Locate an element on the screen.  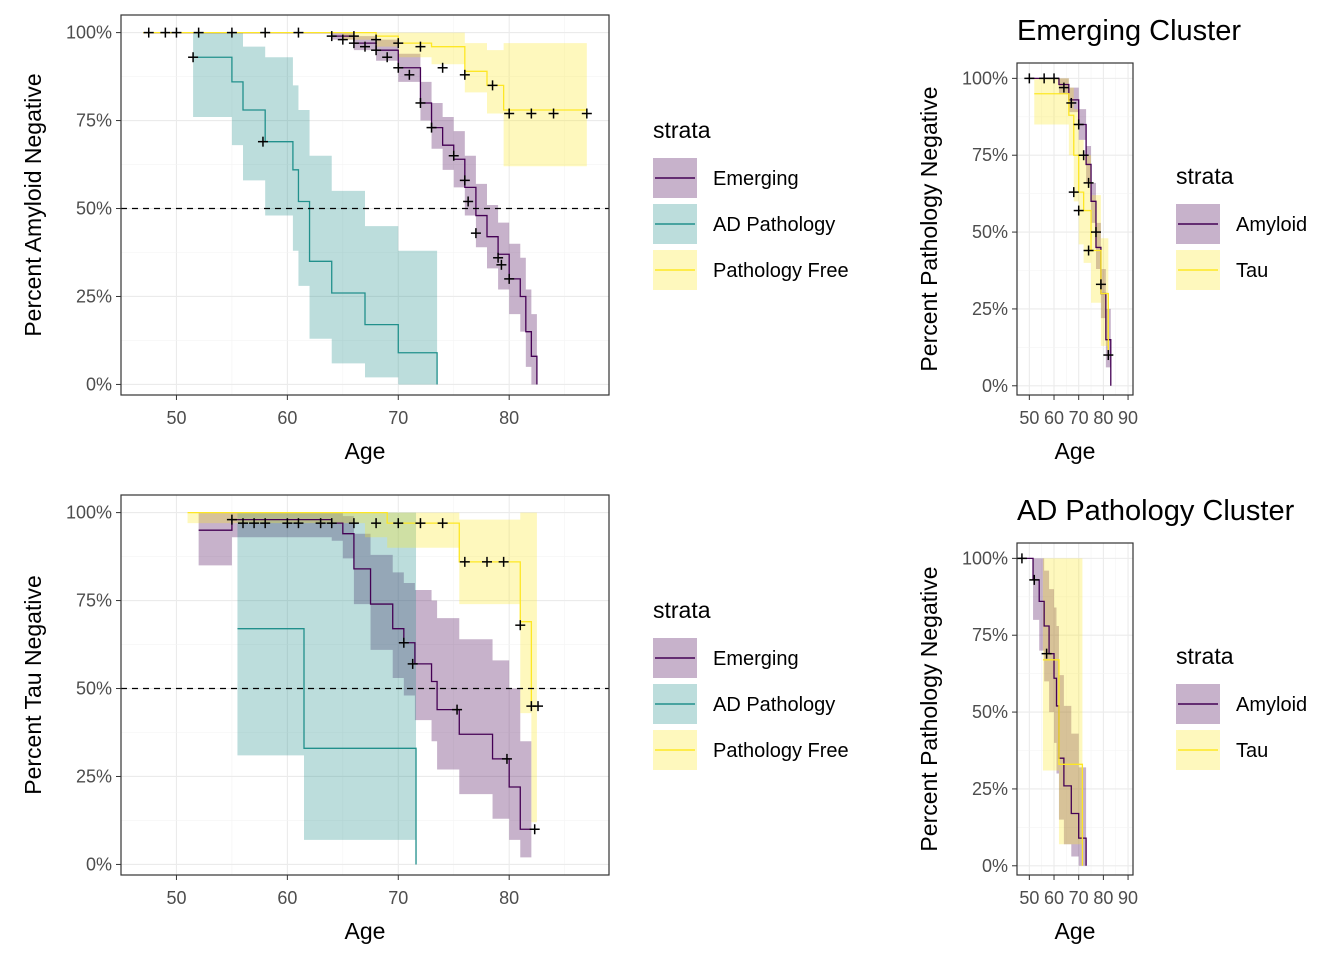
legend-item-pathology-free: Pathology Free is located at coordinates (751, 270).